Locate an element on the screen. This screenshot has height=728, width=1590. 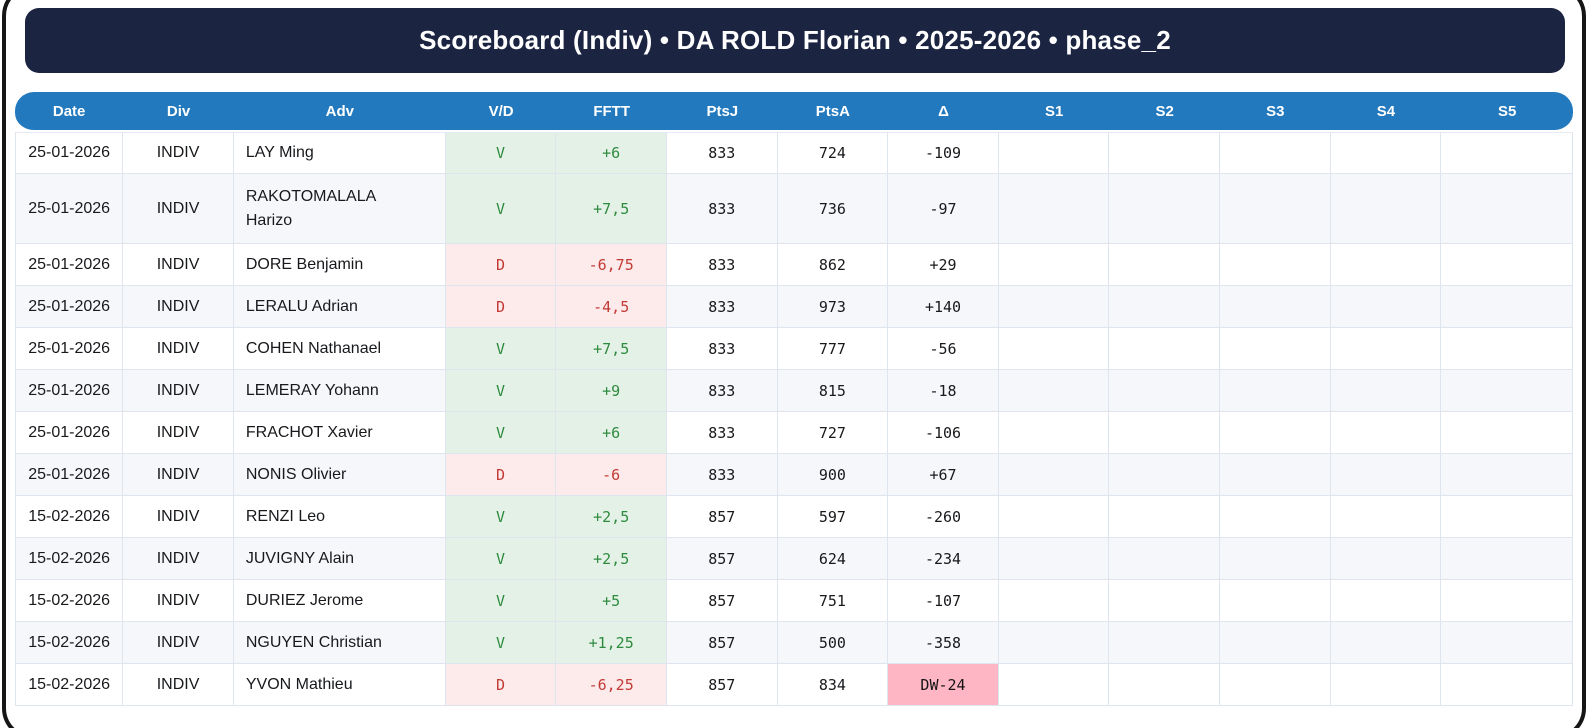
cell-fftt: -4,5 is located at coordinates (611, 307).